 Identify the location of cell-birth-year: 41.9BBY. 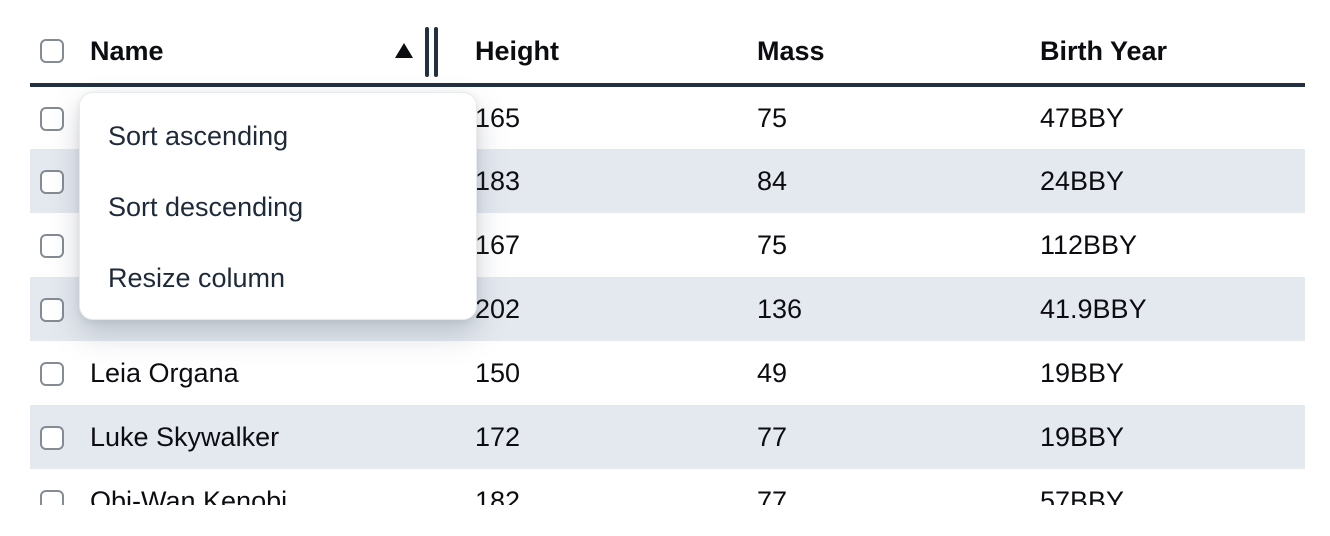
(1093, 308).